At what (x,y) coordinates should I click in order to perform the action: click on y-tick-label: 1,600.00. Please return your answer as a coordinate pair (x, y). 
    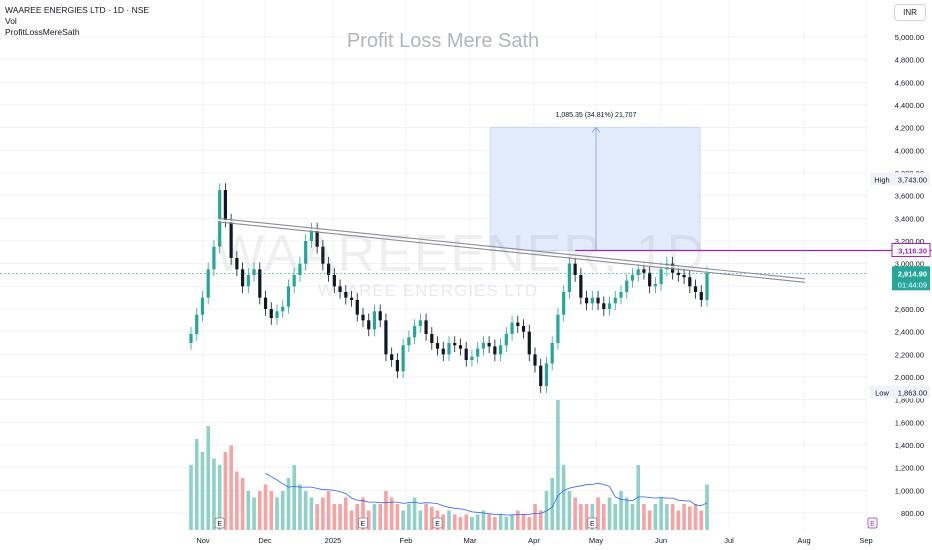
    Looking at the image, I should click on (909, 422).